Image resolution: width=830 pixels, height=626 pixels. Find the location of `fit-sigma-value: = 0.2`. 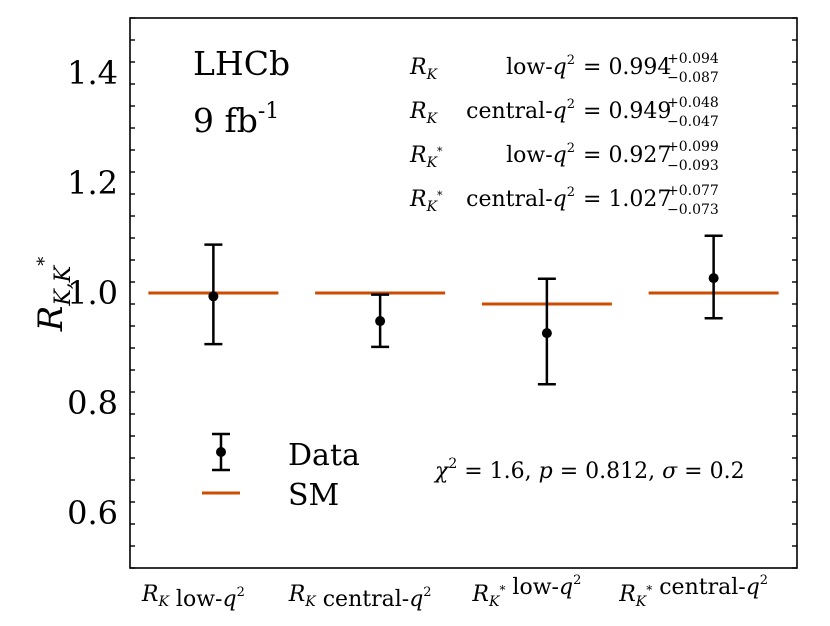

fit-sigma-value: = 0.2 is located at coordinates (710, 471).